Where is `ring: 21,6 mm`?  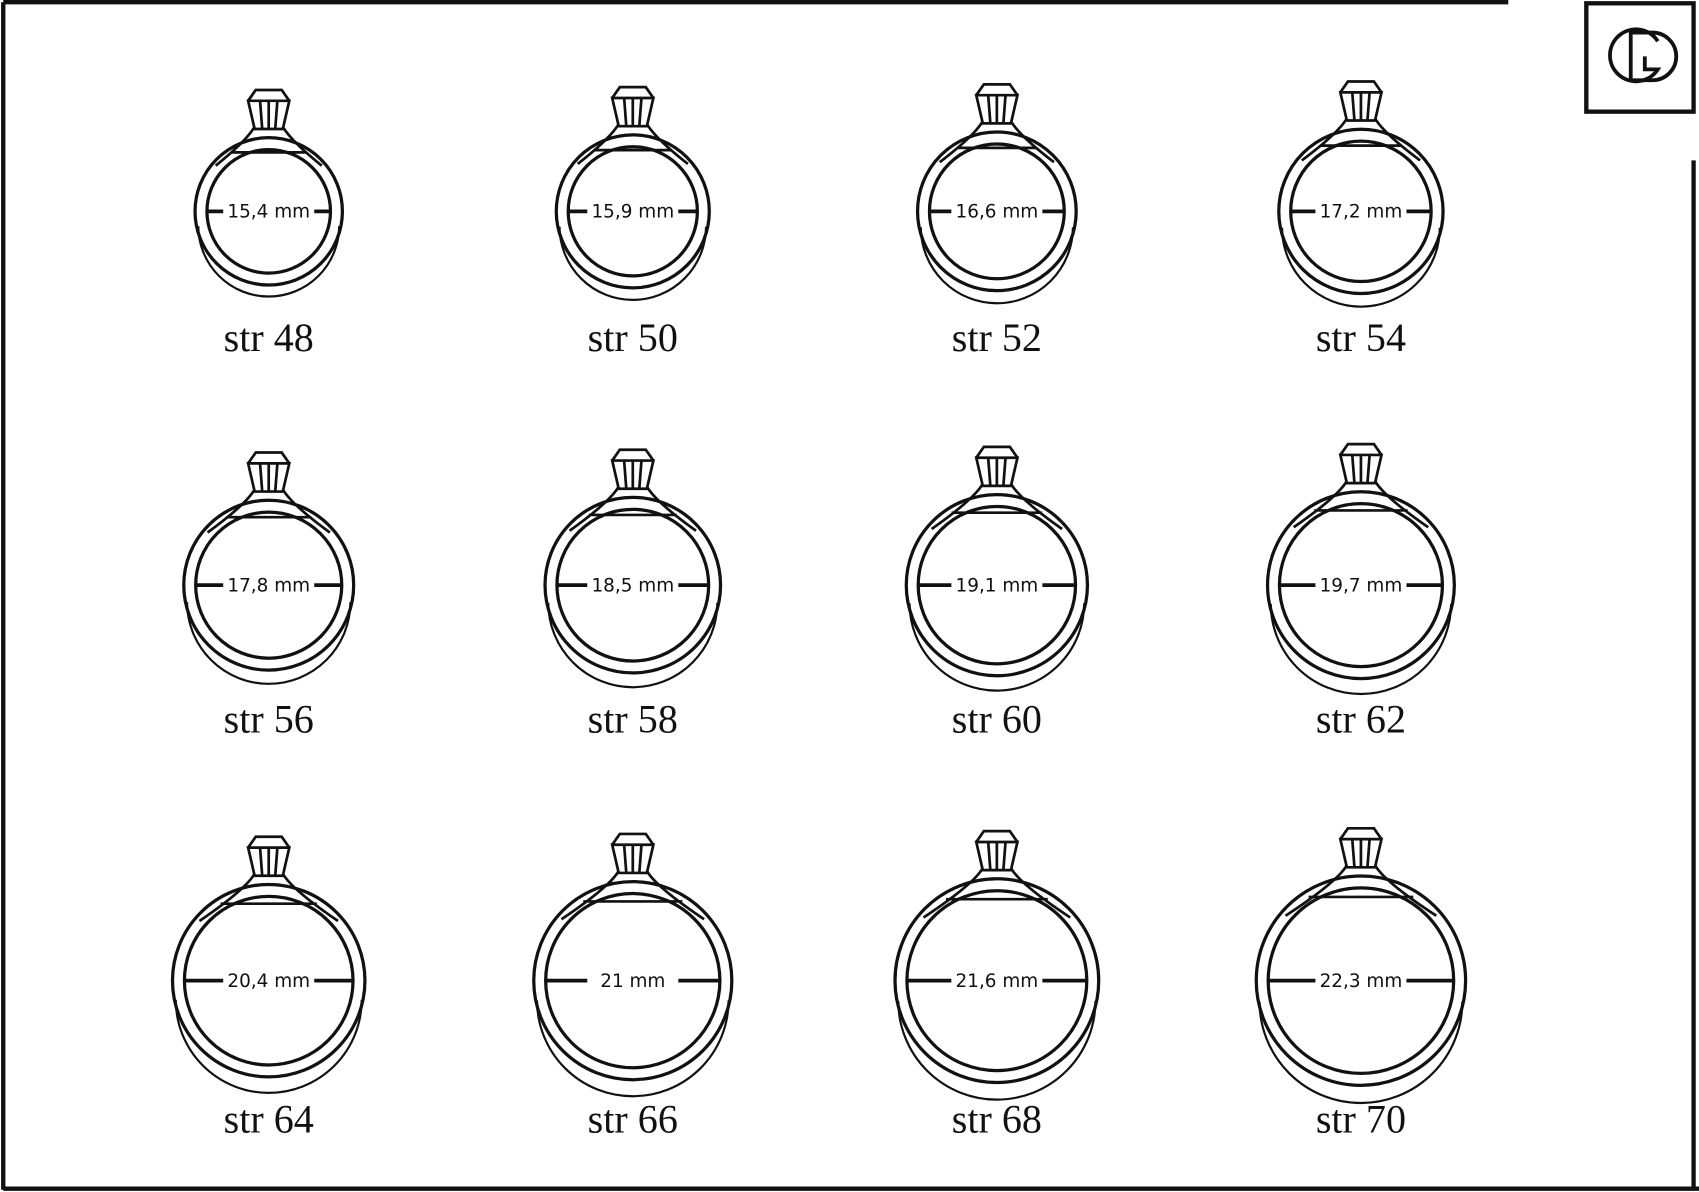
ring: 21,6 mm is located at coordinates (997, 965).